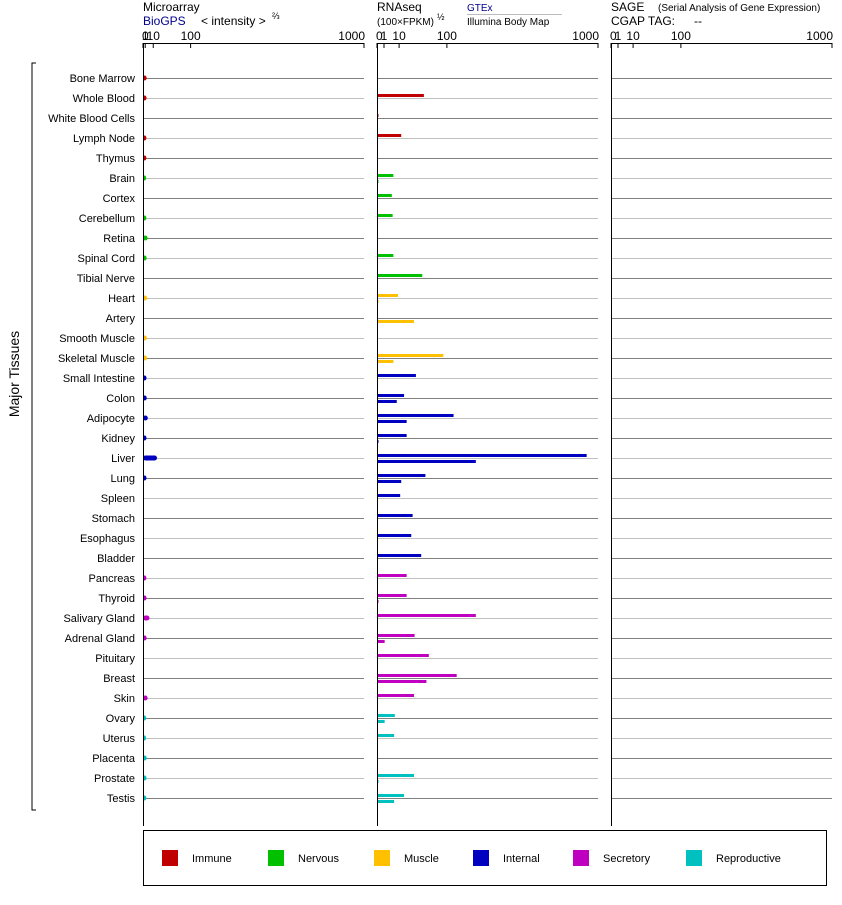  Describe the element at coordinates (521, 859) in the screenshot. I see `legend-label: Internal` at that location.